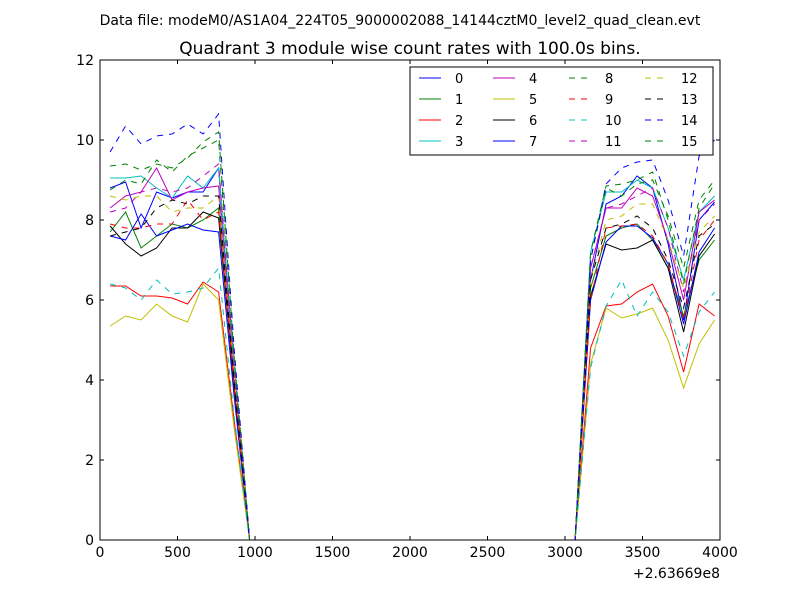 This screenshot has width=800, height=600. I want to click on x-tick-label: 0, so click(100, 553).